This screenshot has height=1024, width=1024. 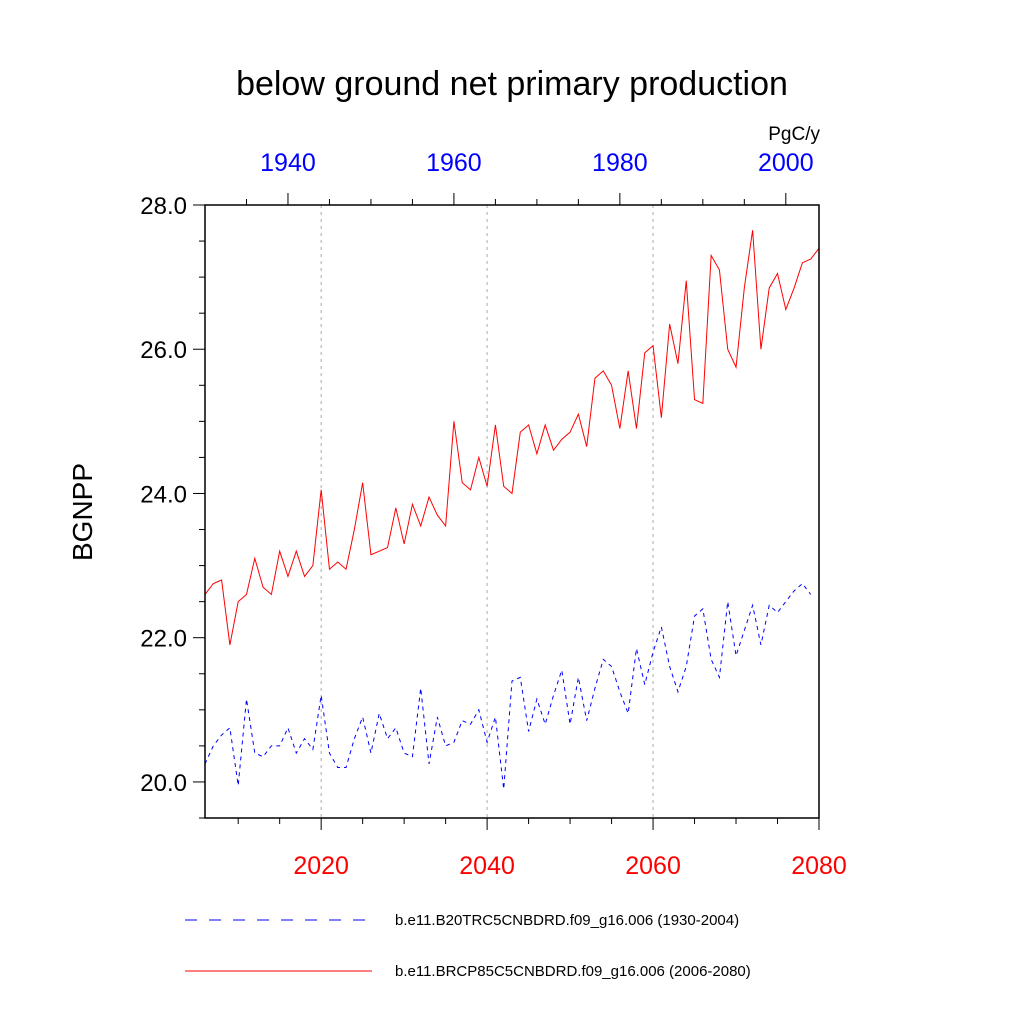 I want to click on y-tick-labels: 20.0 22.0 24.0 26.0 28.0, so click(x=163, y=495).